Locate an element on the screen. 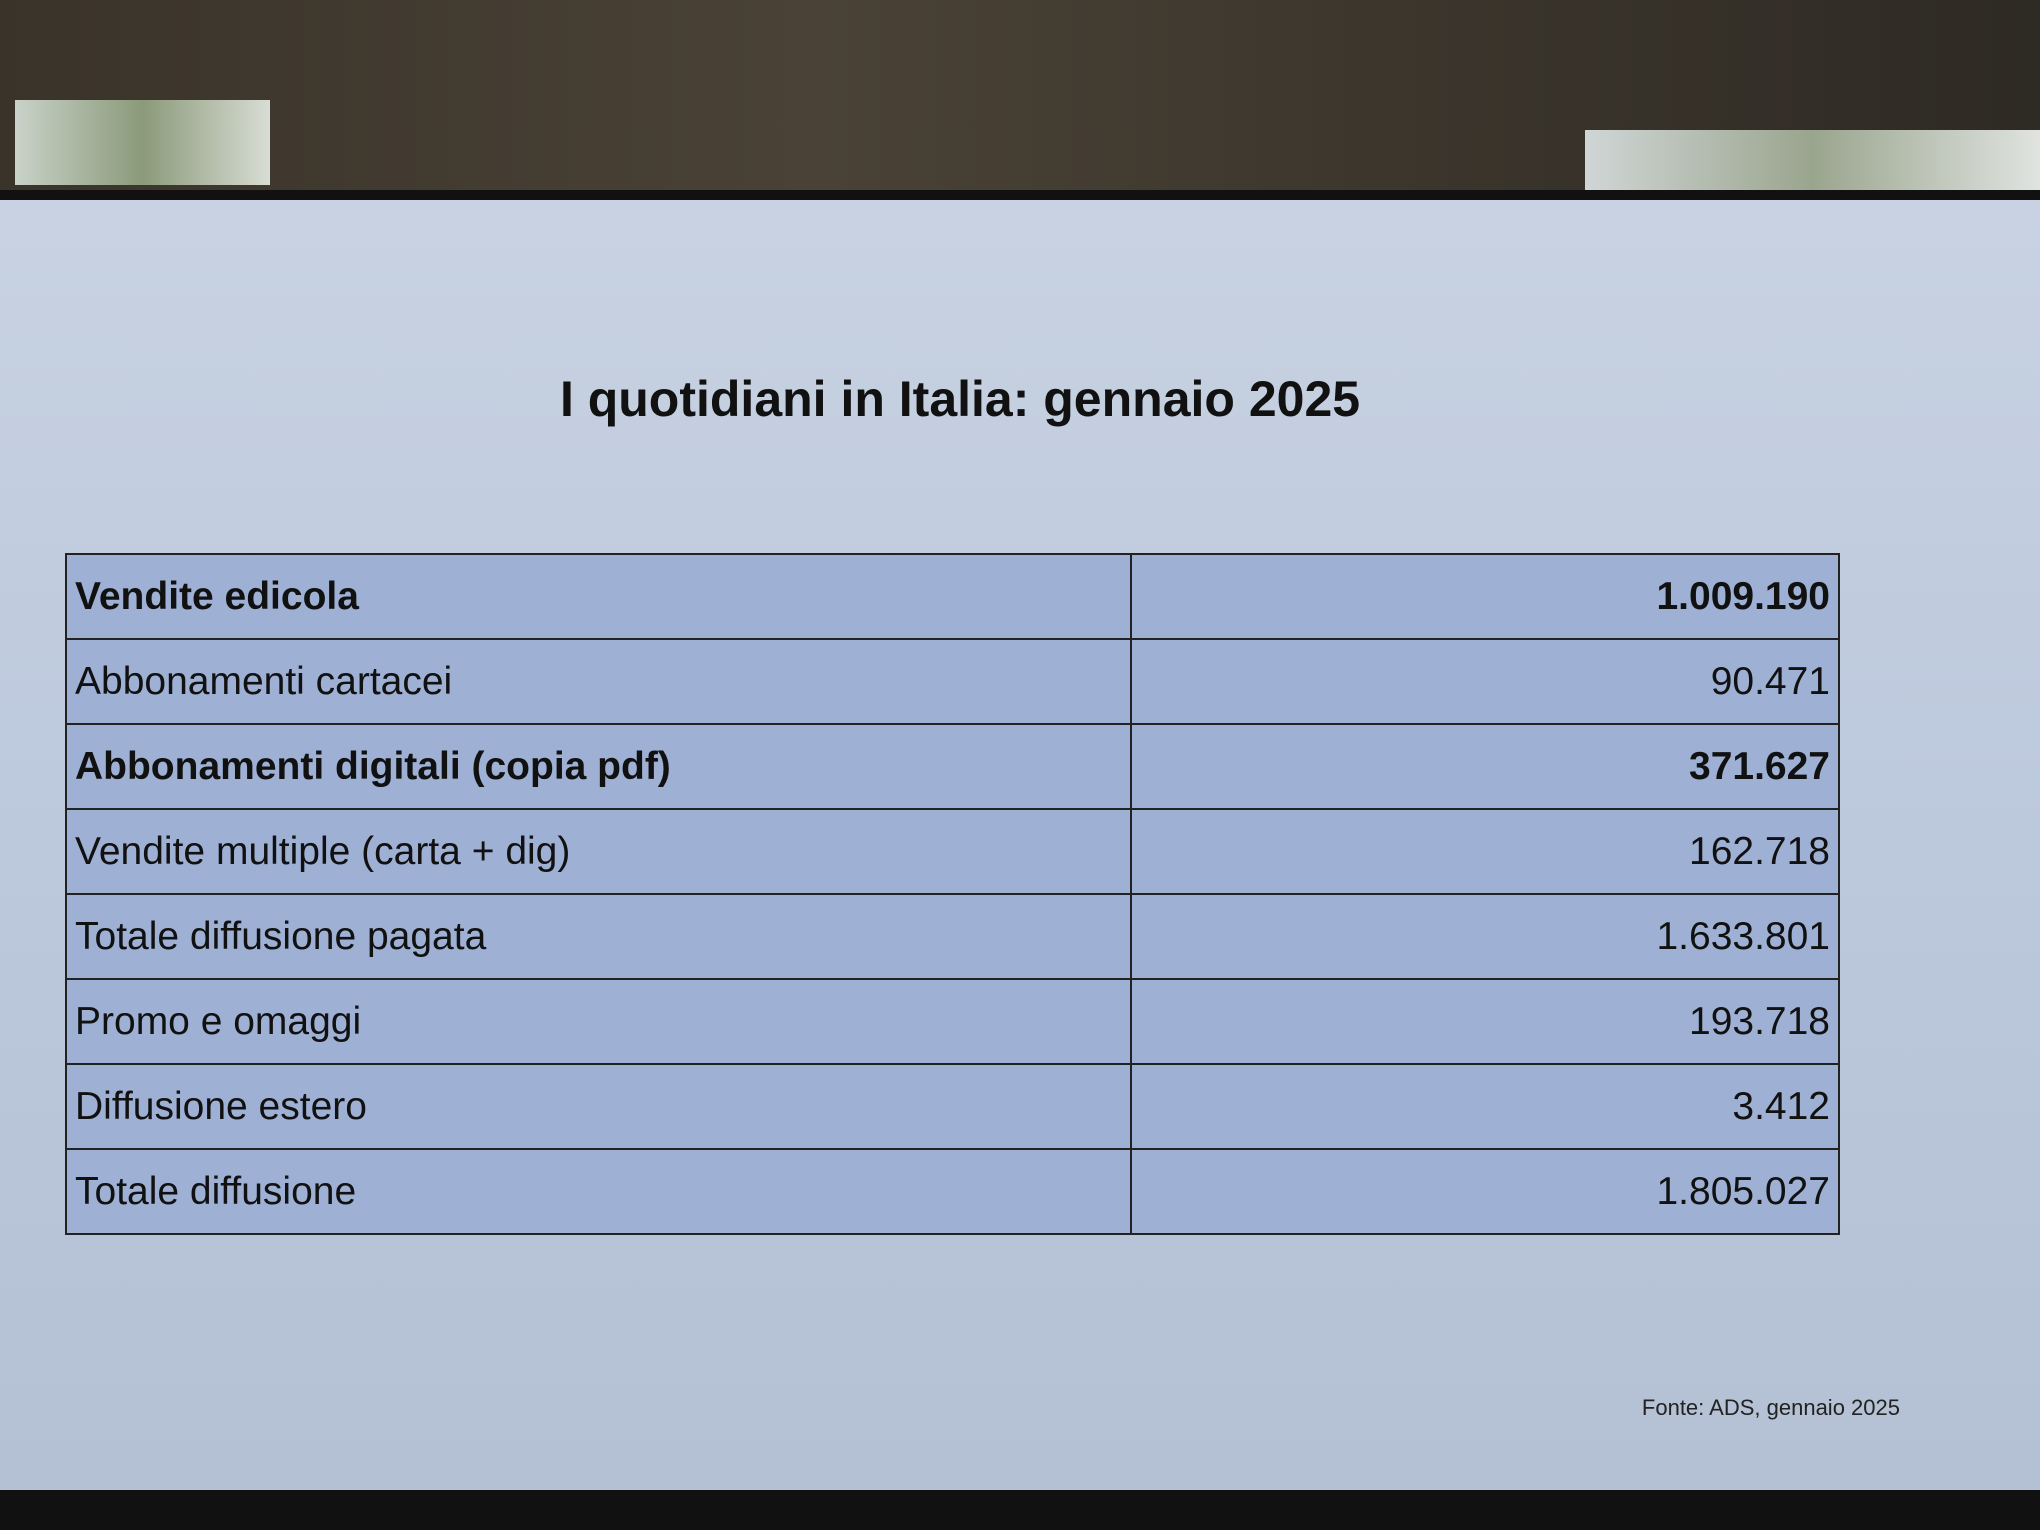 Image resolution: width=2040 pixels, height=1530 pixels. row-label: Totale diffusione is located at coordinates (598, 1191).